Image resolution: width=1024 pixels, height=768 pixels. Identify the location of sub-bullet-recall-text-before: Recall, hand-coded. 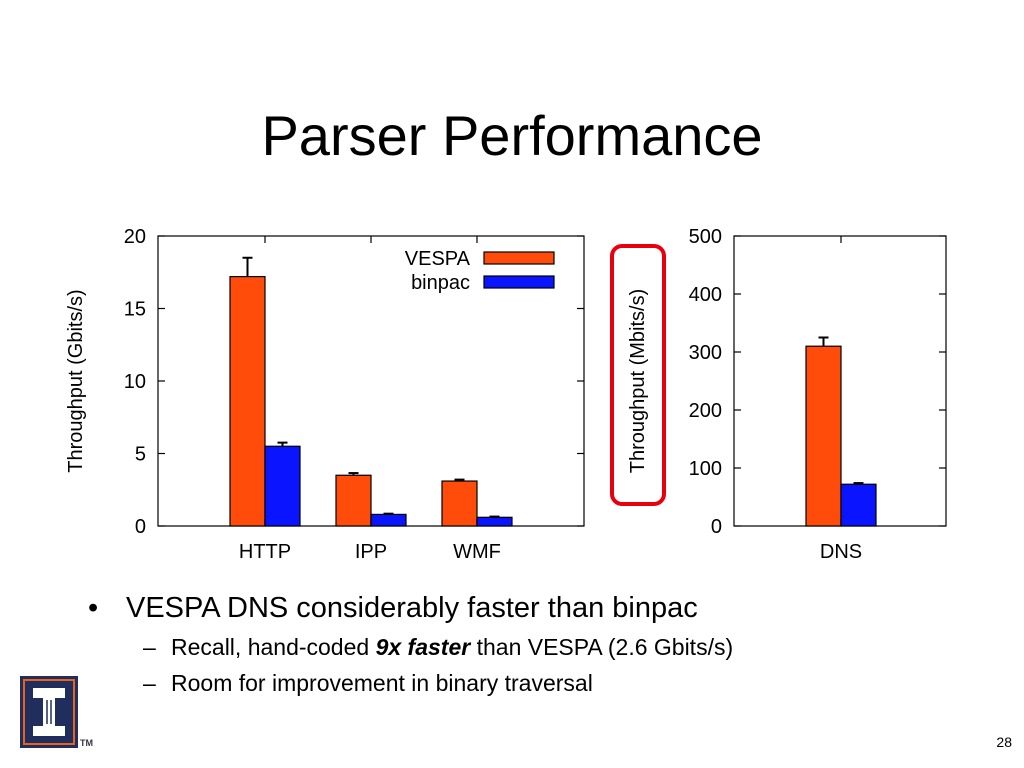
(273, 647).